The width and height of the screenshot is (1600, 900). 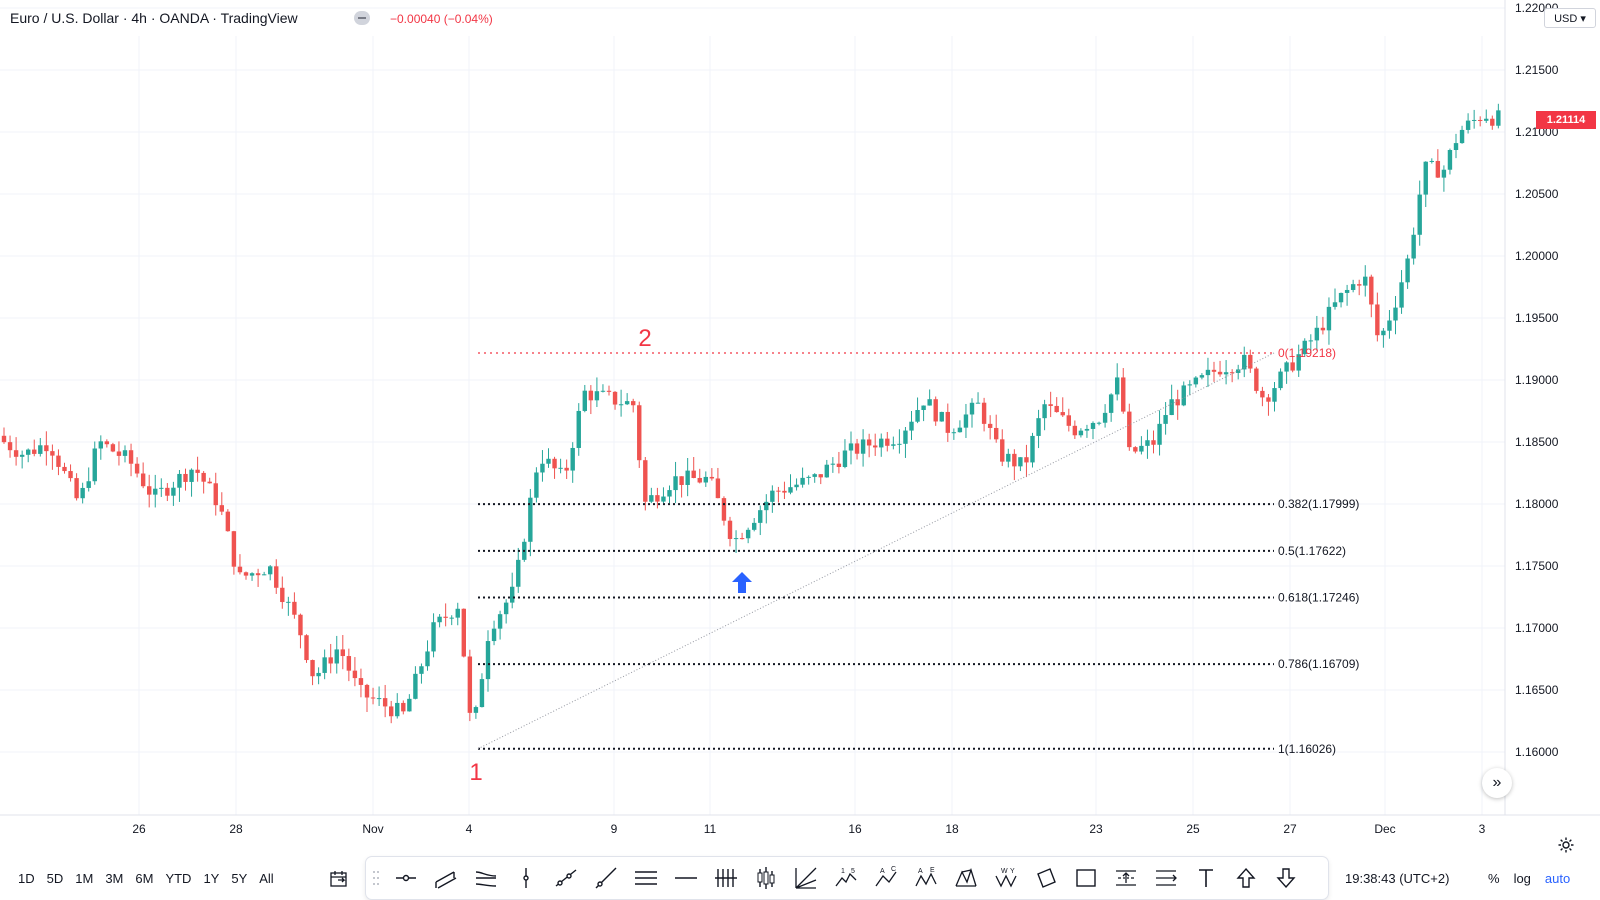 What do you see at coordinates (566, 878) in the screenshot?
I see `ray-tool-button` at bounding box center [566, 878].